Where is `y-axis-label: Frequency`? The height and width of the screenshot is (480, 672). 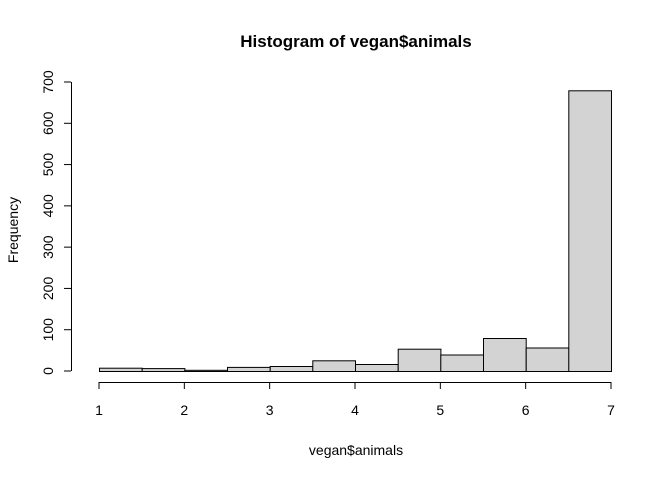
y-axis-label: Frequency is located at coordinates (13, 230).